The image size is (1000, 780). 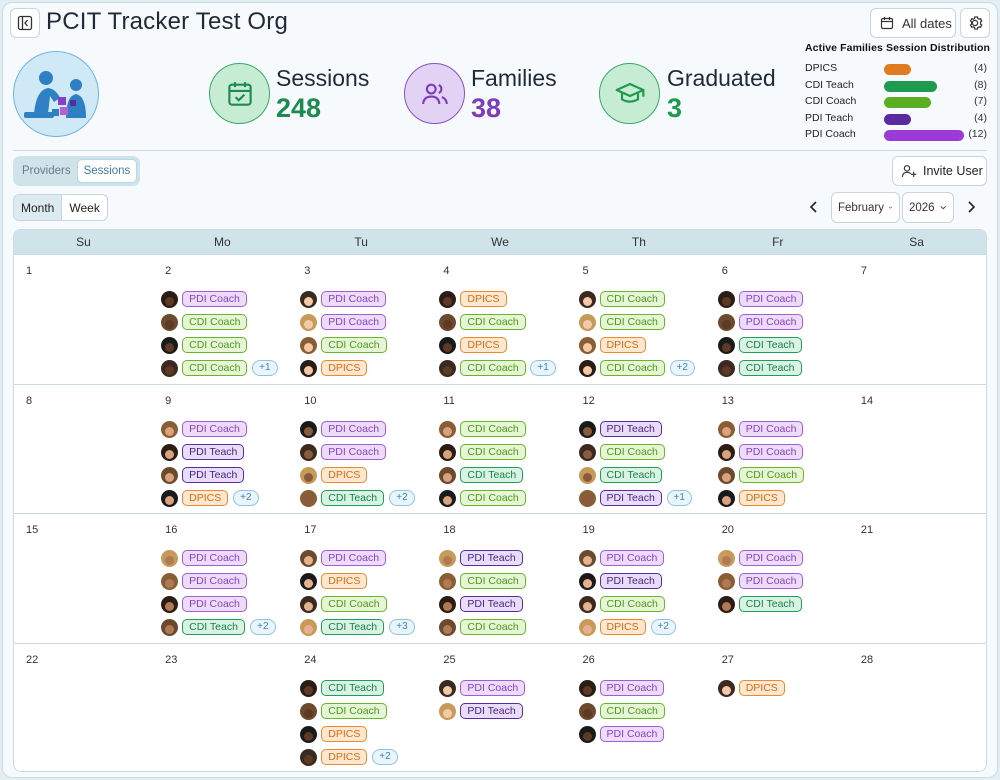 I want to click on month-select: February, so click(x=865, y=207).